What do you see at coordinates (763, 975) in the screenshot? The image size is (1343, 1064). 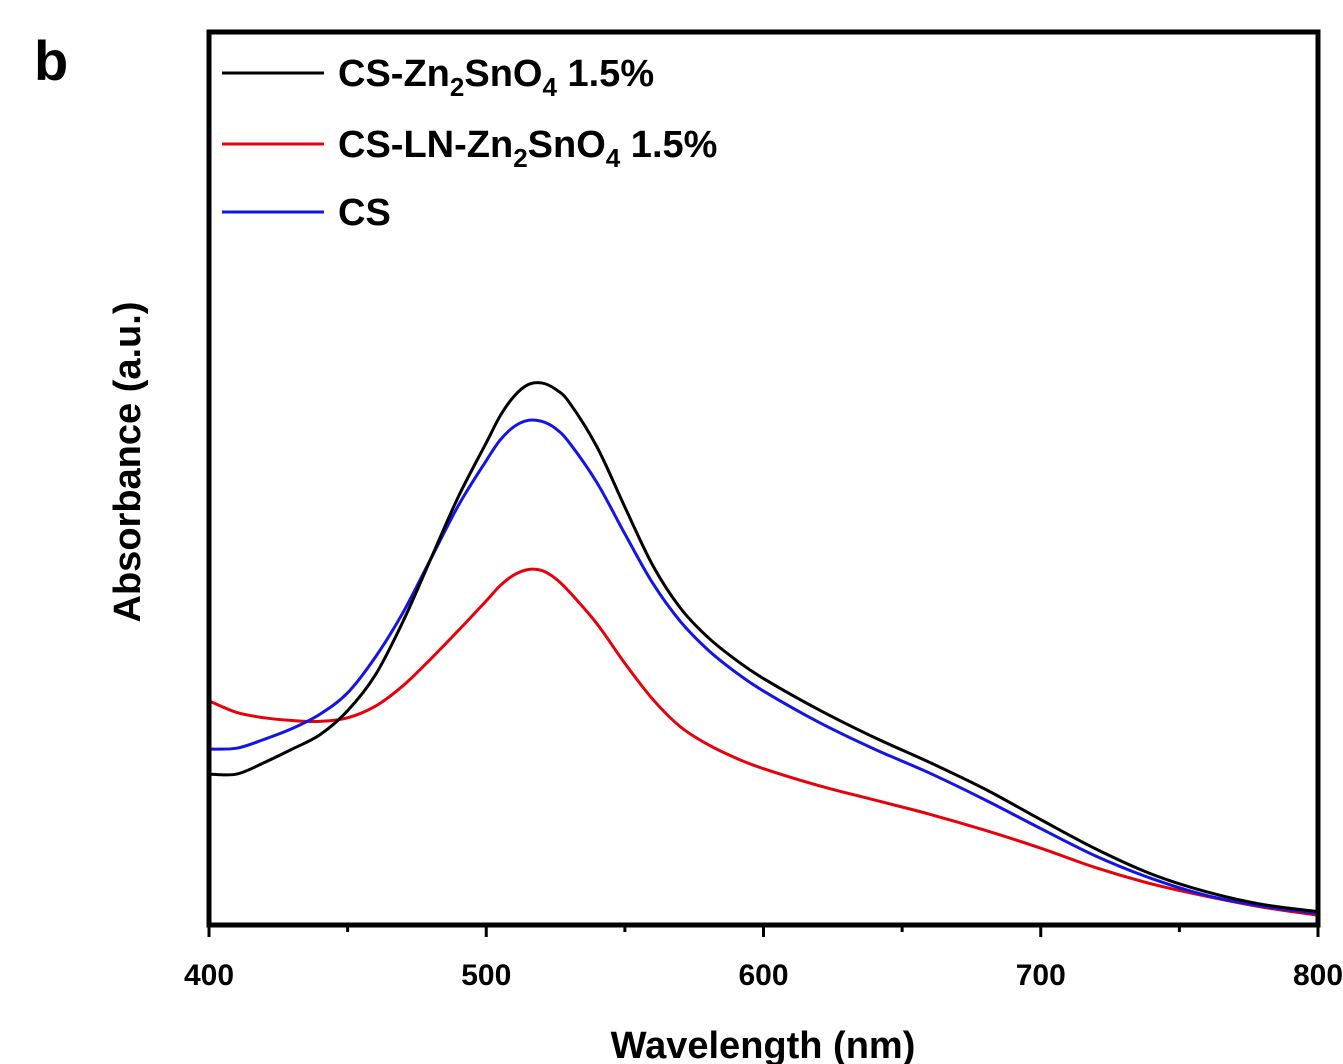 I see `x-tick-label: 600` at bounding box center [763, 975].